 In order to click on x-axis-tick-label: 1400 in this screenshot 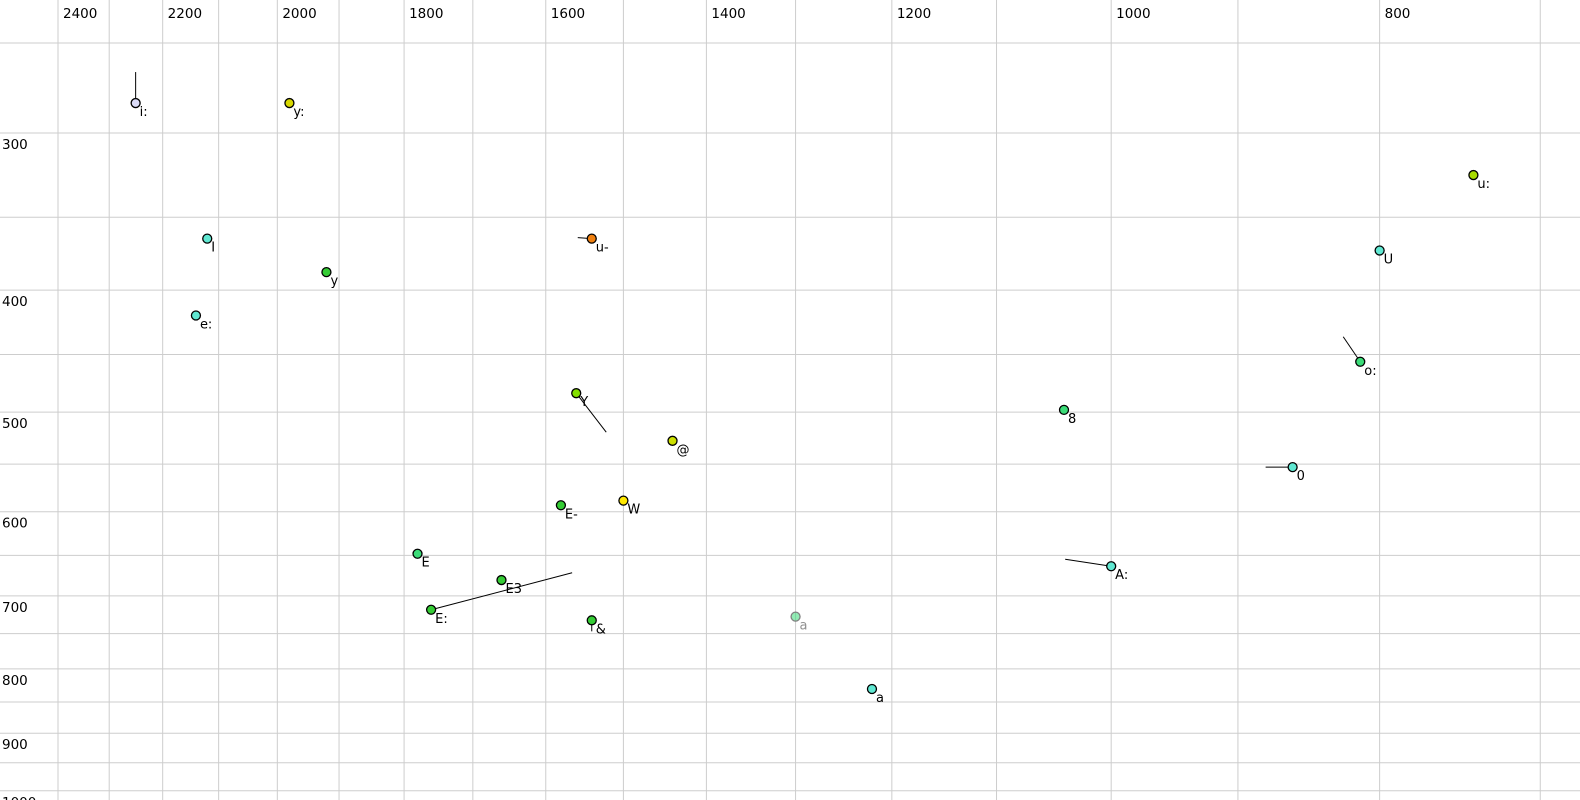, I will do `click(728, 14)`.